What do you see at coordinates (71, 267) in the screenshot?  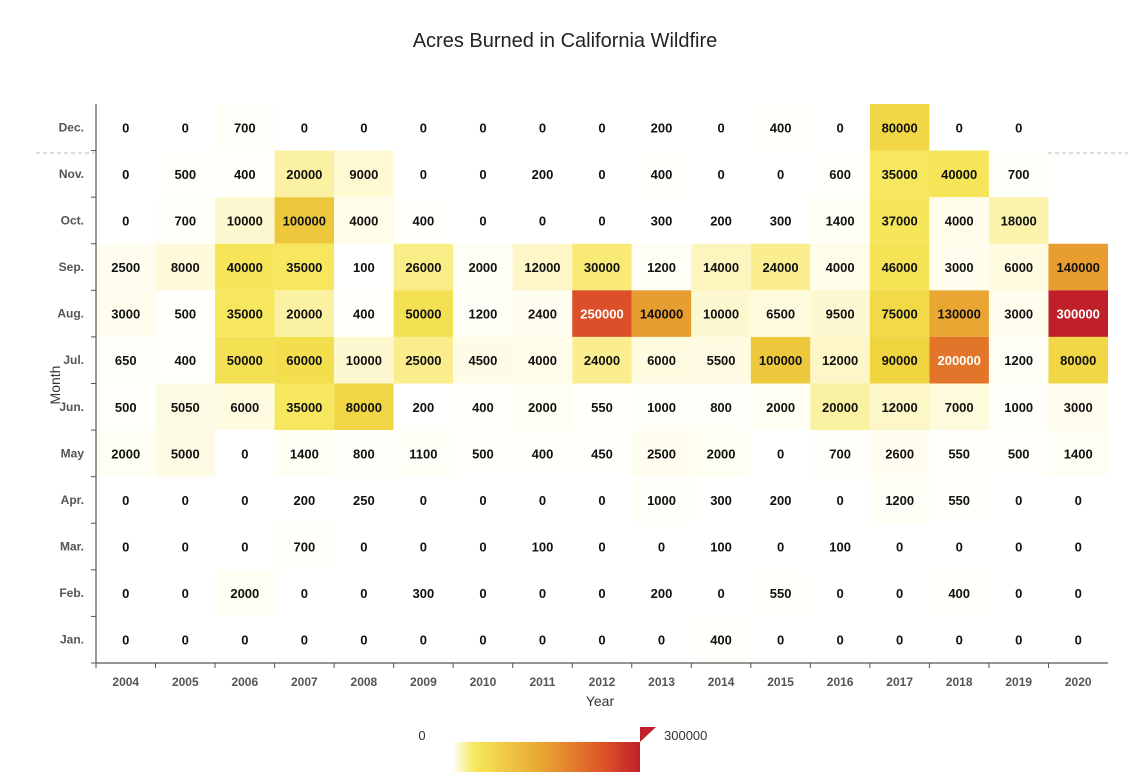 I see `y-tick-label: Sep.` at bounding box center [71, 267].